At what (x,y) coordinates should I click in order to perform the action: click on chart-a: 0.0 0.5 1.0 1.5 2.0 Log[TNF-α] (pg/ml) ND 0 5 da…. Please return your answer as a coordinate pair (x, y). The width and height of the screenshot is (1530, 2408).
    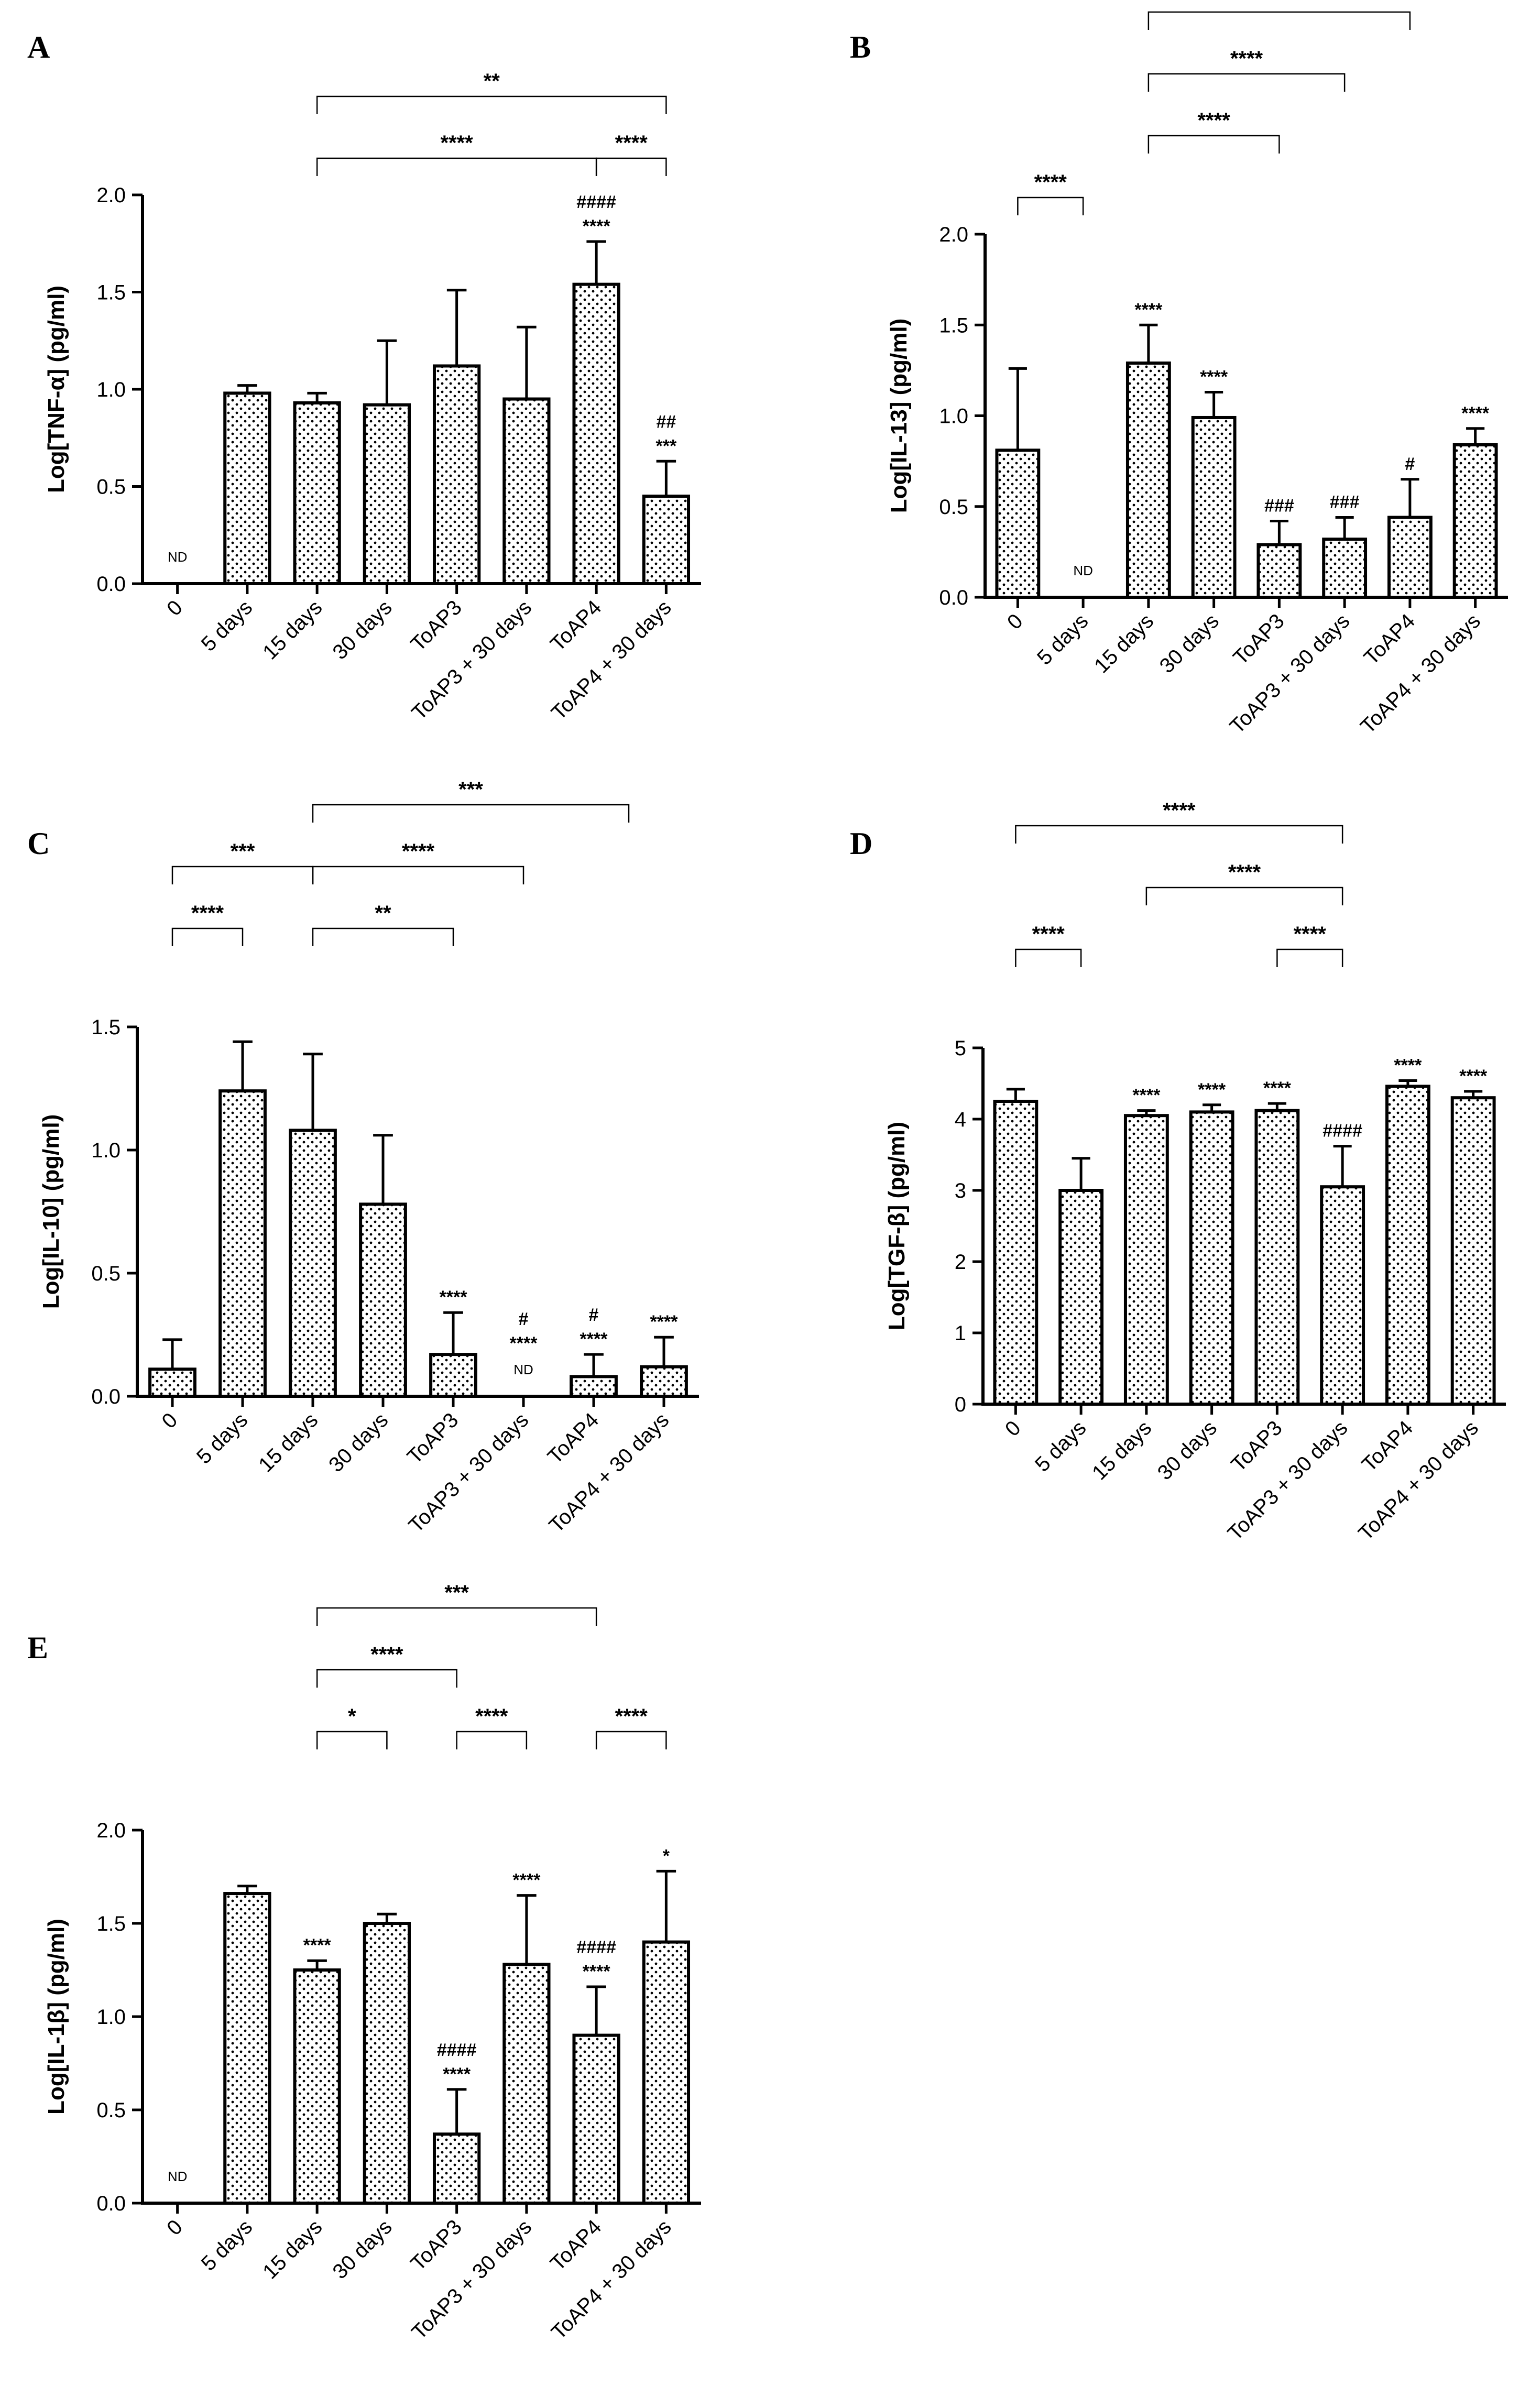
    Looking at the image, I should click on (372, 397).